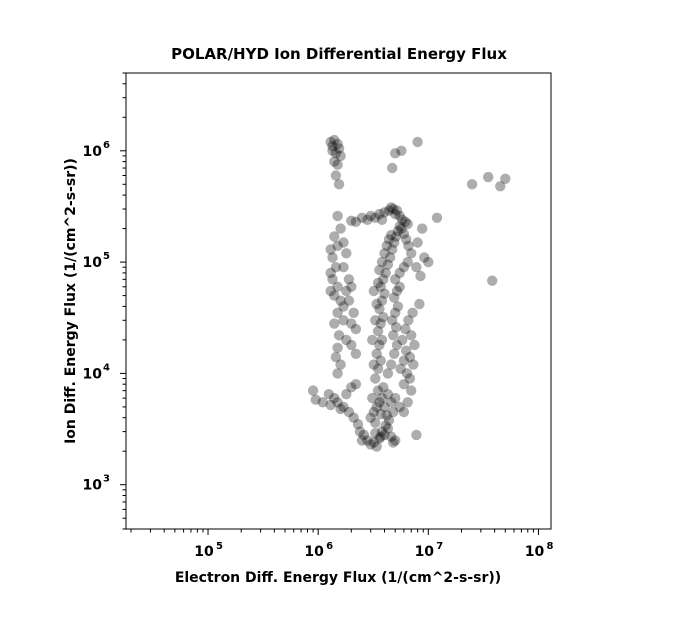 The height and width of the screenshot is (619, 677). I want to click on y-axis-label: Ion Diff. Energy Flux (1/(cm^2-s-sr)), so click(71, 301).